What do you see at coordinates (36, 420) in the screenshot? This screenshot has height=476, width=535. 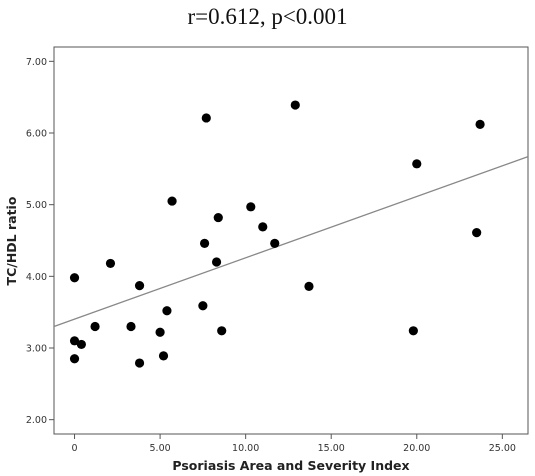 I see `y-tick-label: 2.00` at bounding box center [36, 420].